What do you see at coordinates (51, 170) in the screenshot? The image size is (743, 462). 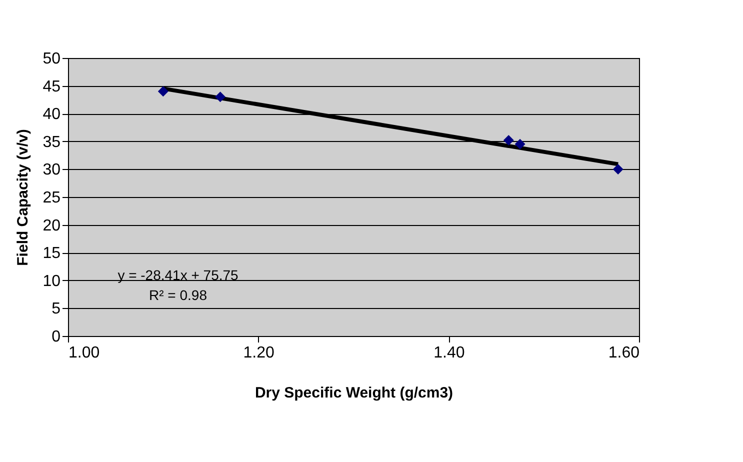 I see `y-tick-label: 30` at bounding box center [51, 170].